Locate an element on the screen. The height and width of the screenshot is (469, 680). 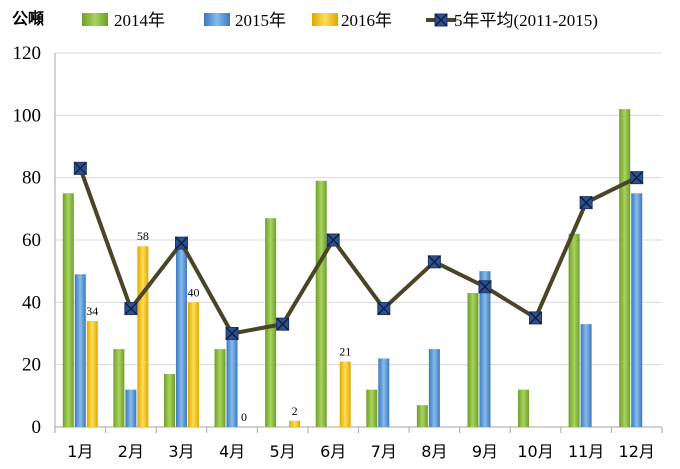
legend-swatch-2015 is located at coordinates (217, 19).